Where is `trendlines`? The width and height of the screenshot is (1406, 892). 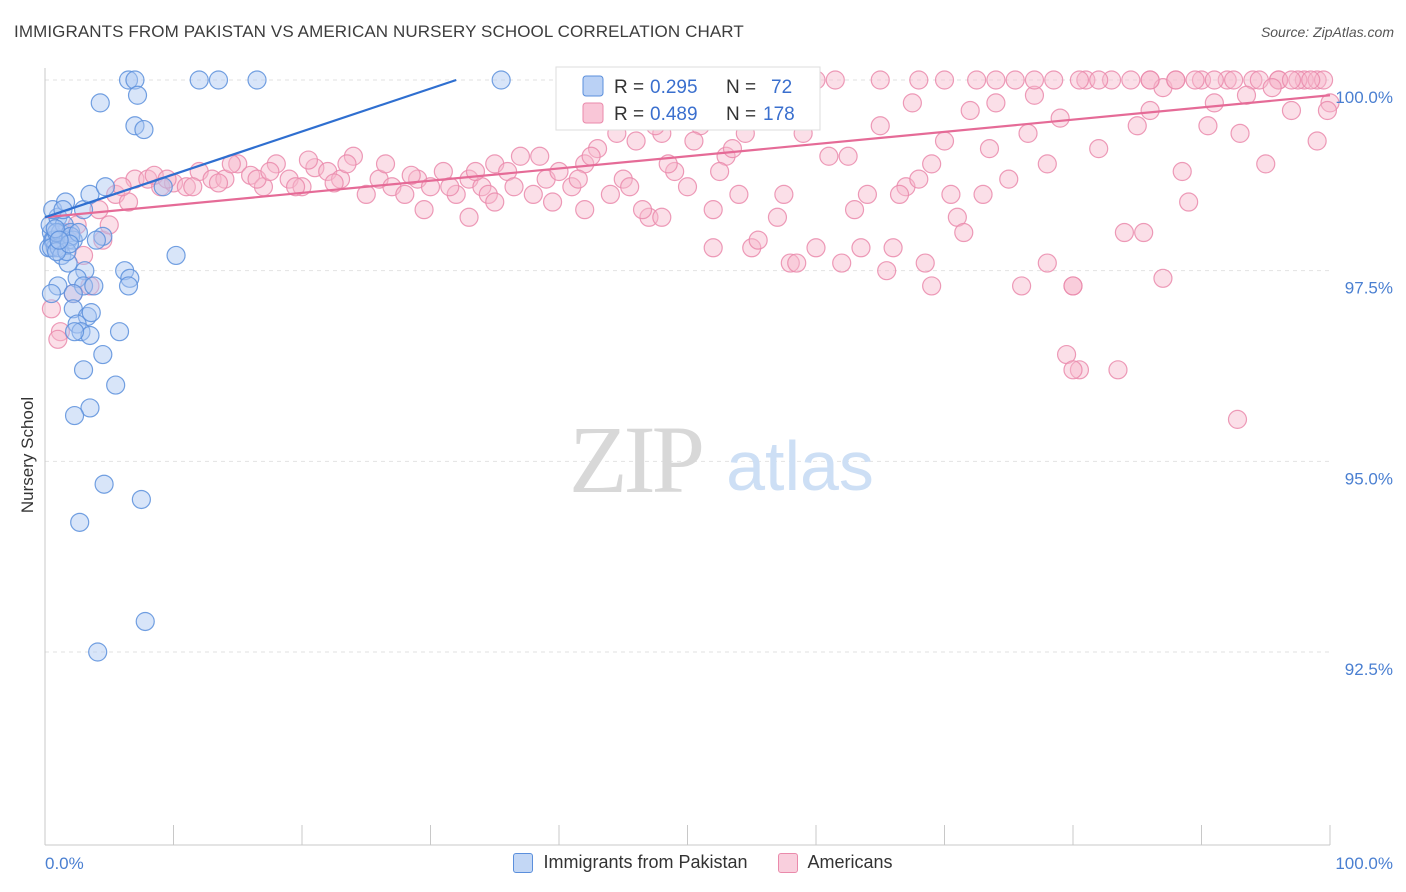 trendlines is located at coordinates (687, 148).